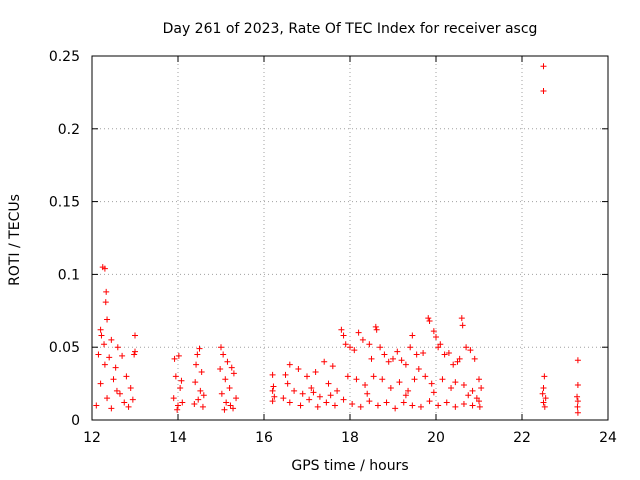 Image resolution: width=640 pixels, height=480 pixels. Describe the element at coordinates (264, 438) in the screenshot. I see `x-tick-label: 16` at that location.